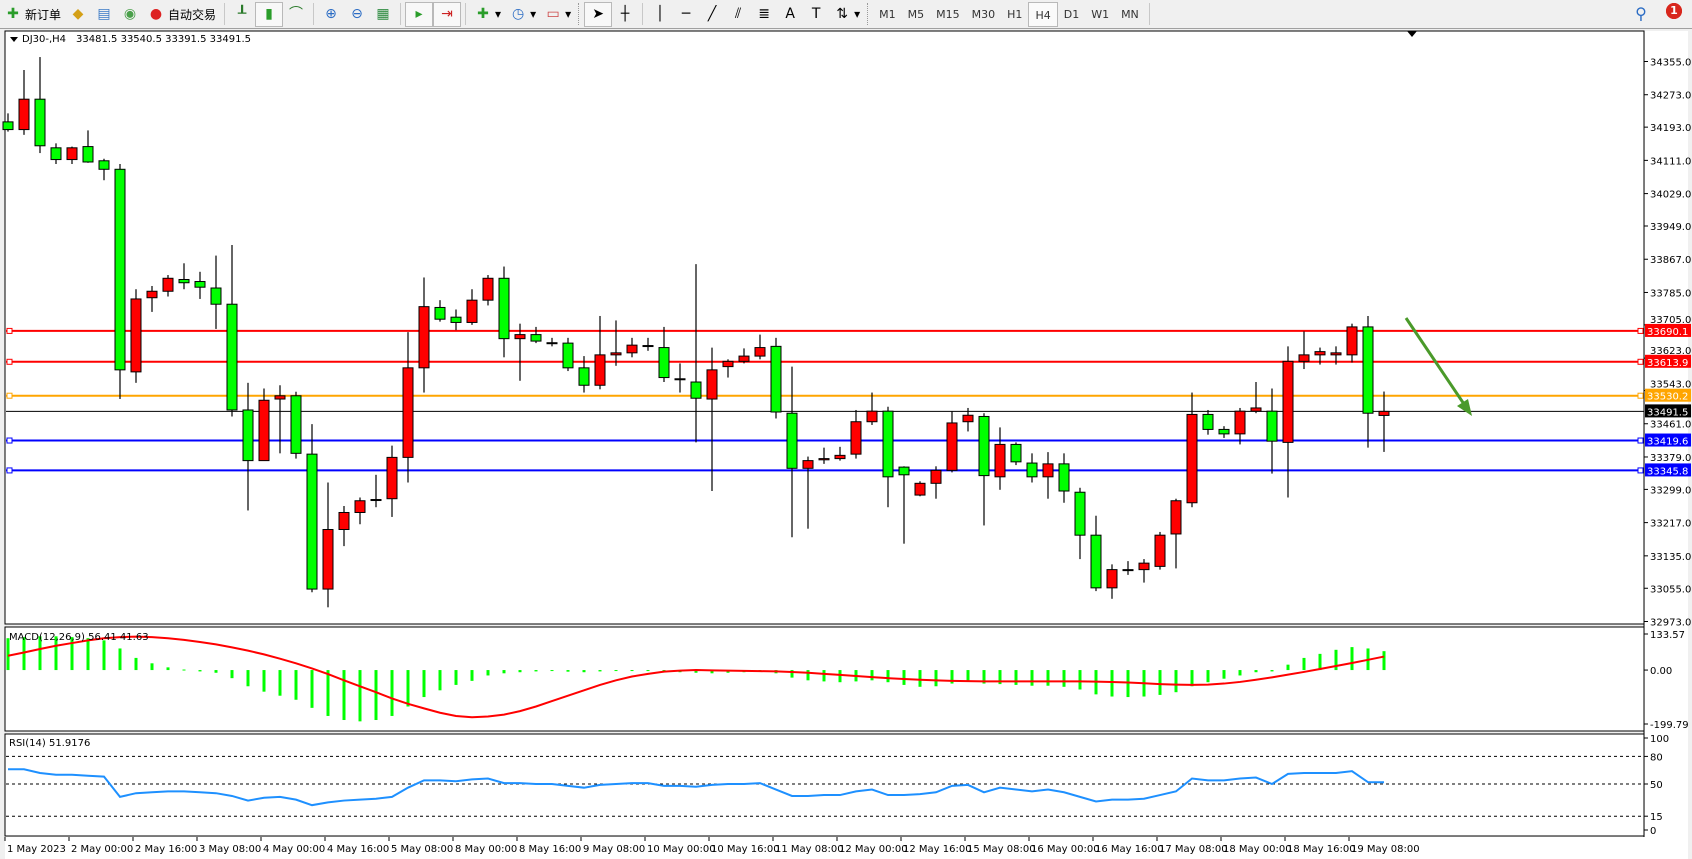 The width and height of the screenshot is (1692, 859). I want to click on zoom-in-button: ⊕, so click(331, 14).